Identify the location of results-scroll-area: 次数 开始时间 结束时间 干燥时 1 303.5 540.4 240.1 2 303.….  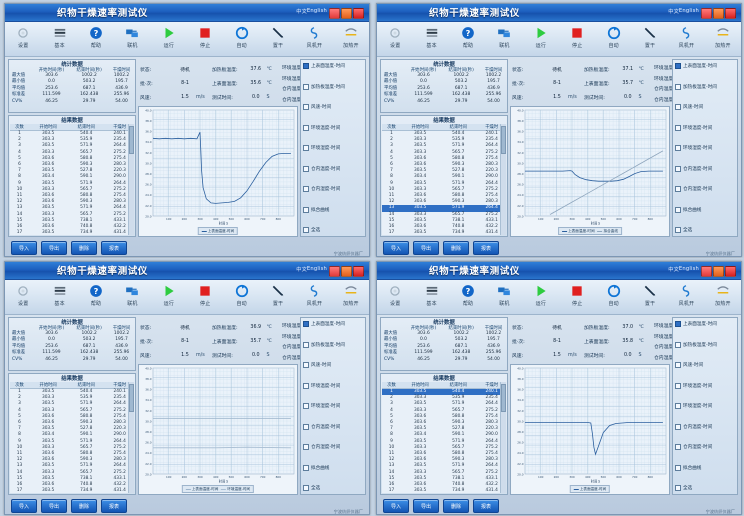
(444, 437).